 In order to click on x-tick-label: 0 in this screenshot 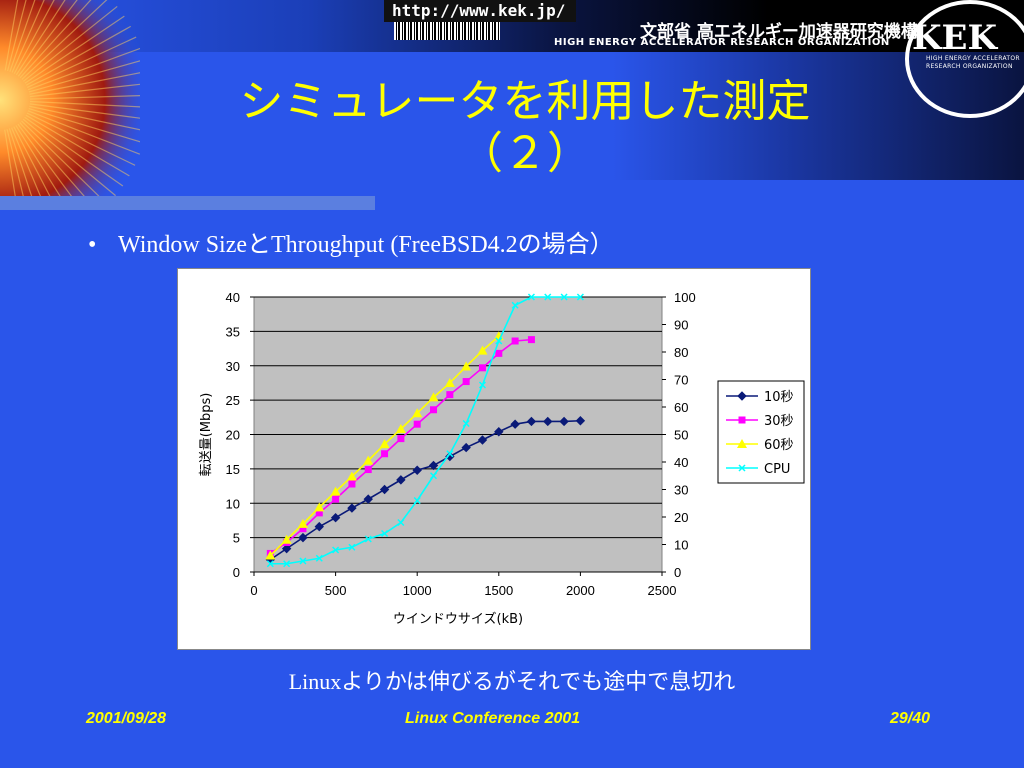, I will do `click(253, 590)`.